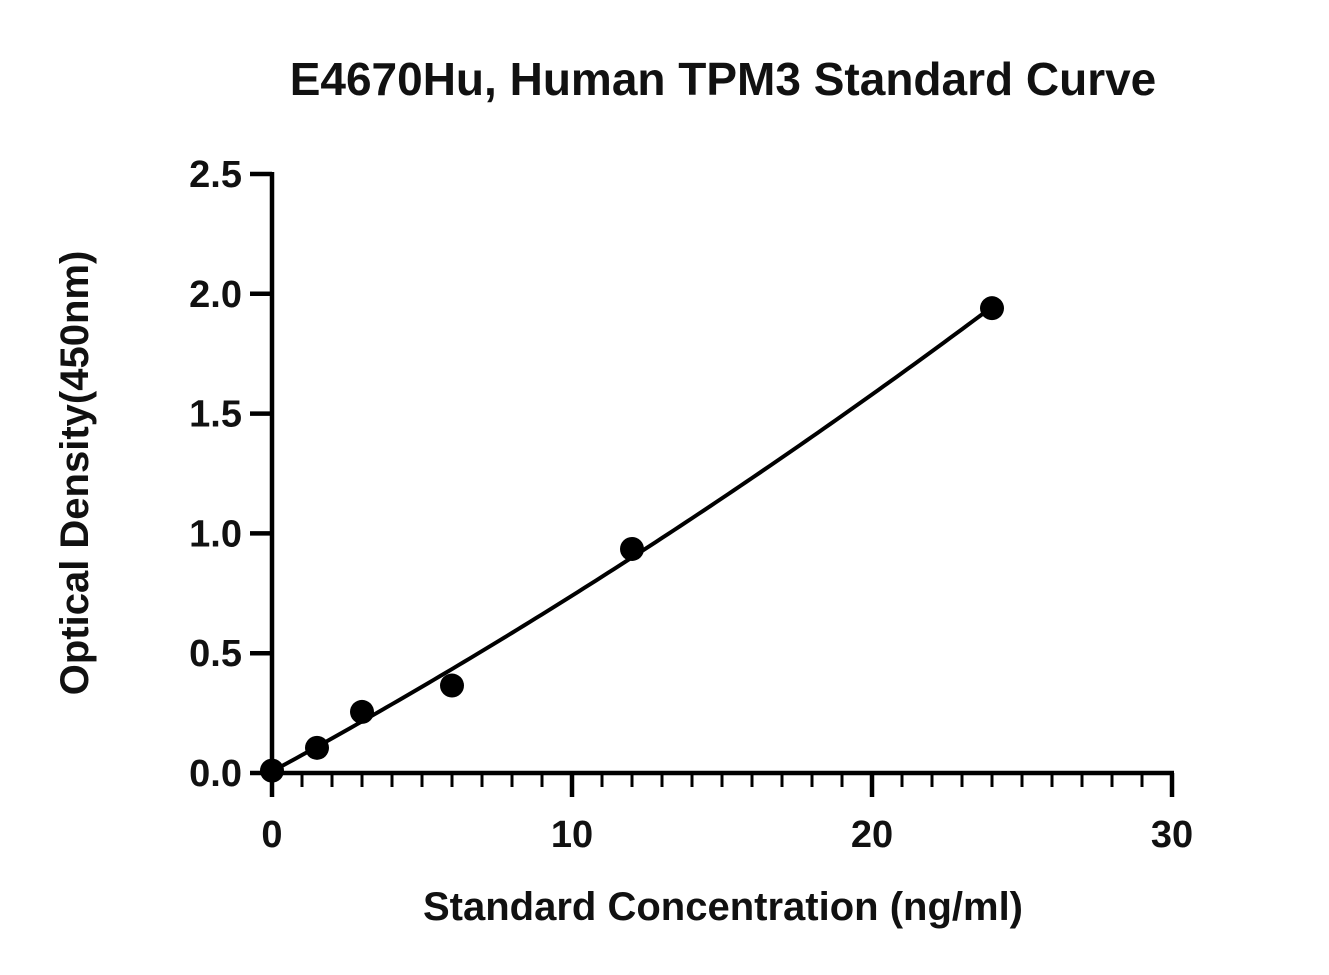 This screenshot has height=975, width=1329. Describe the element at coordinates (1172, 835) in the screenshot. I see `x-tick-label: 30` at that location.